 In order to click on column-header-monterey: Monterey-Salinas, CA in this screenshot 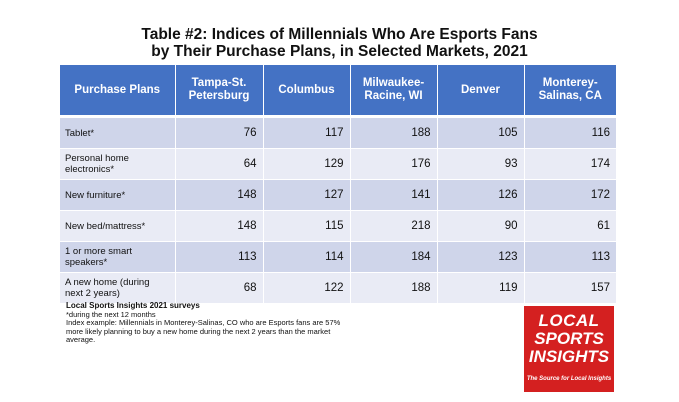, I will do `click(570, 91)`.